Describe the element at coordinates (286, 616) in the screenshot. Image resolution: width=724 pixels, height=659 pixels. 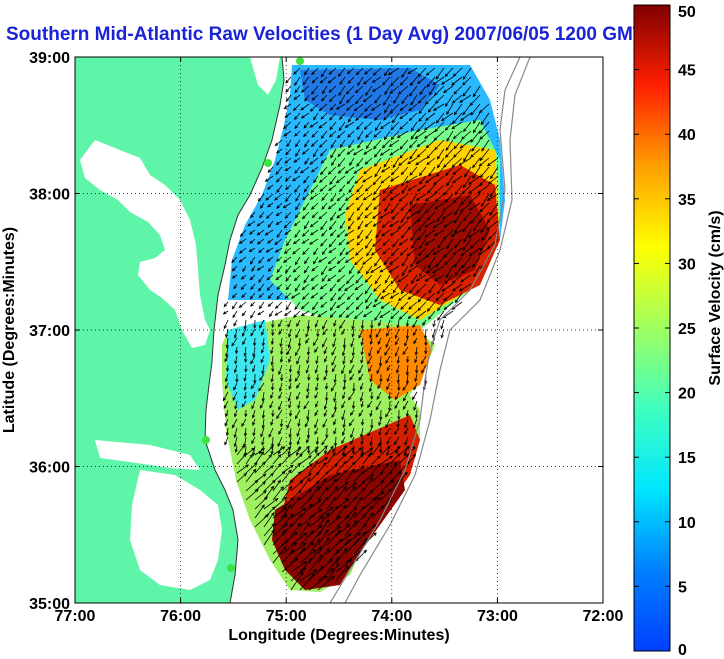
I see `x-tick-label: 75:00` at that location.